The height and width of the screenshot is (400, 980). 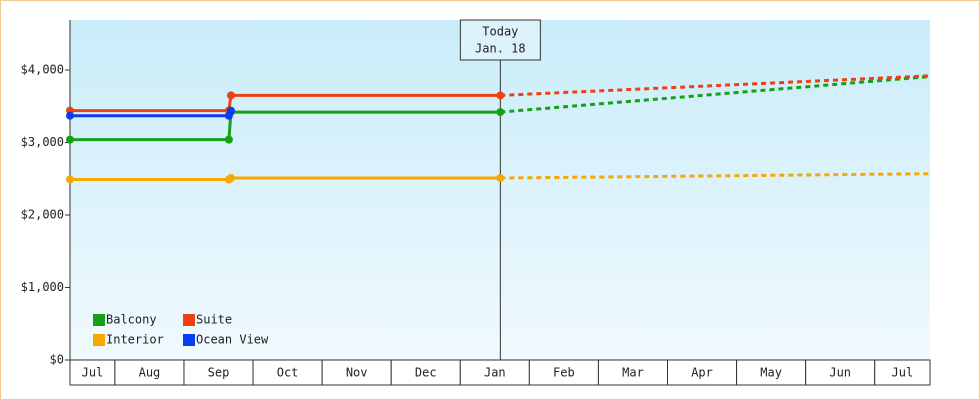 I want to click on legend-label: Ocean View, so click(x=232, y=340).